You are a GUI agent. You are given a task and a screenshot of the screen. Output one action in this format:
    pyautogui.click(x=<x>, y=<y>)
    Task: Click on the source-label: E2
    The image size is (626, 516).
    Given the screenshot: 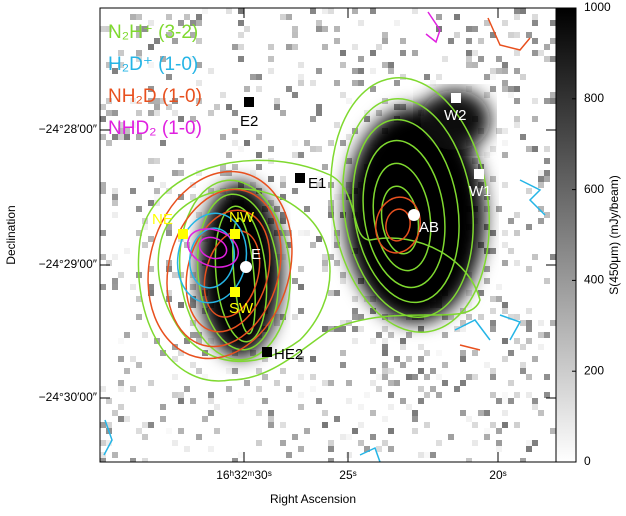 What is the action you would take?
    pyautogui.click(x=249, y=121)
    